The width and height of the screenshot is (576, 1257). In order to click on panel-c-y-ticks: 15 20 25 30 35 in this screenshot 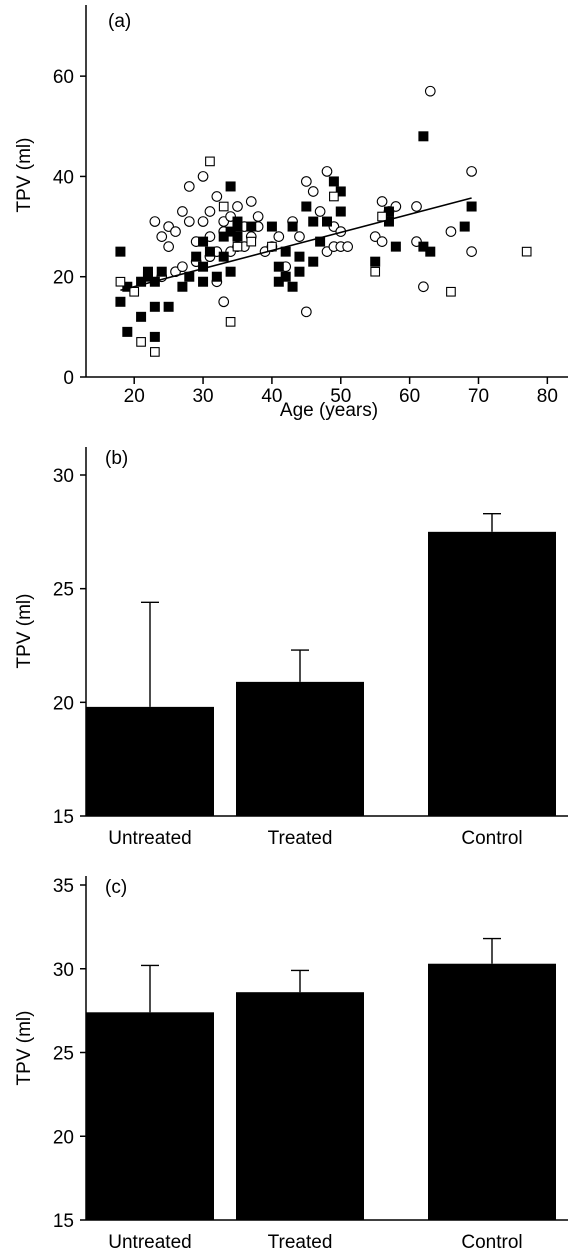, I will do `click(69, 1054)`.